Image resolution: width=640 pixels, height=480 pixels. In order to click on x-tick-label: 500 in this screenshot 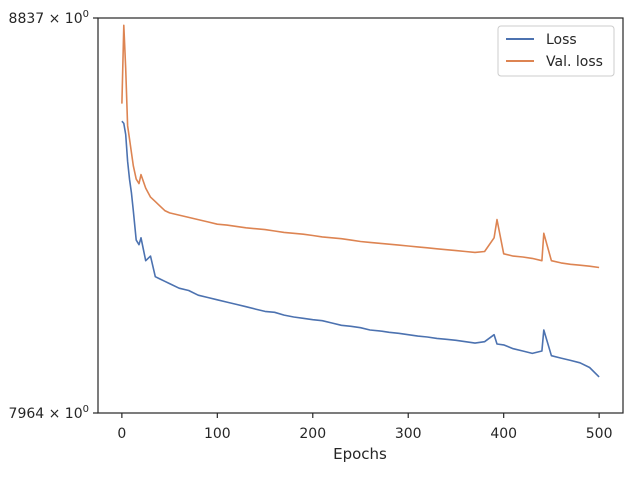, I will do `click(599, 434)`.